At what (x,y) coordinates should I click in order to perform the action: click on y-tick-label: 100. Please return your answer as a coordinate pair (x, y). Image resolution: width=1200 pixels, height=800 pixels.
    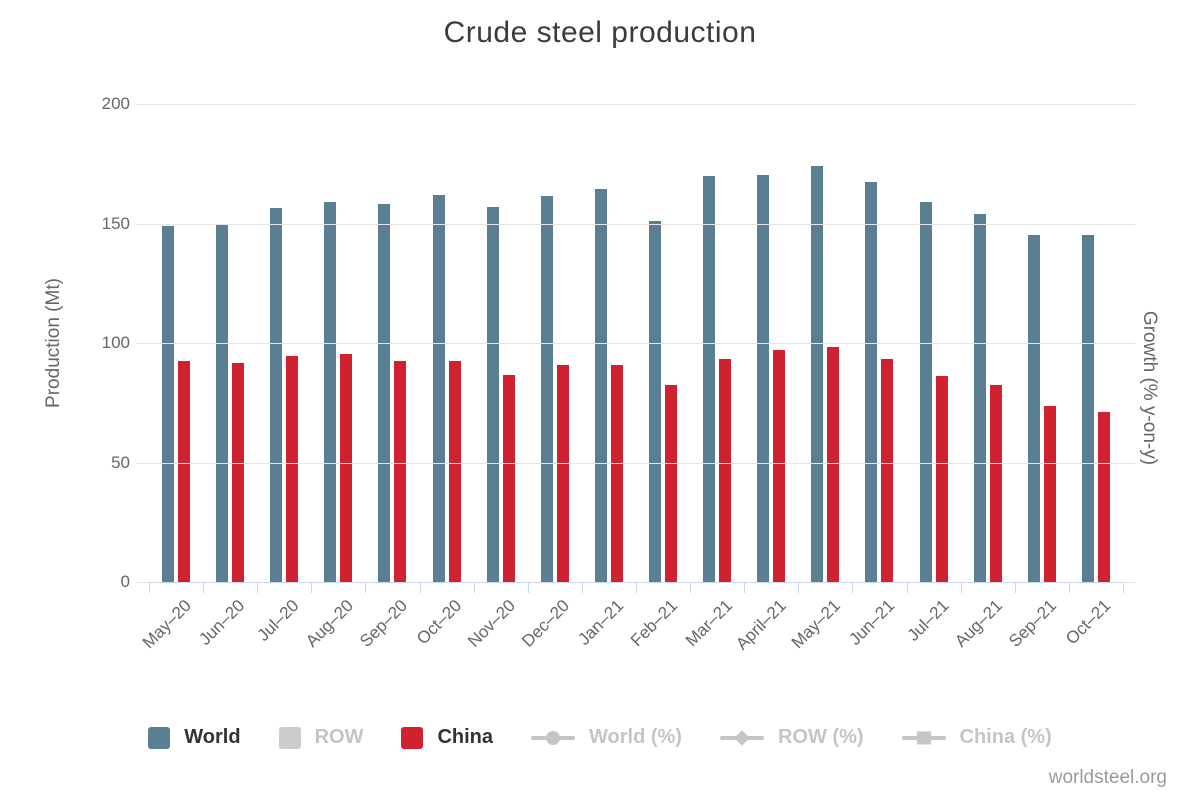
    Looking at the image, I should click on (115, 342).